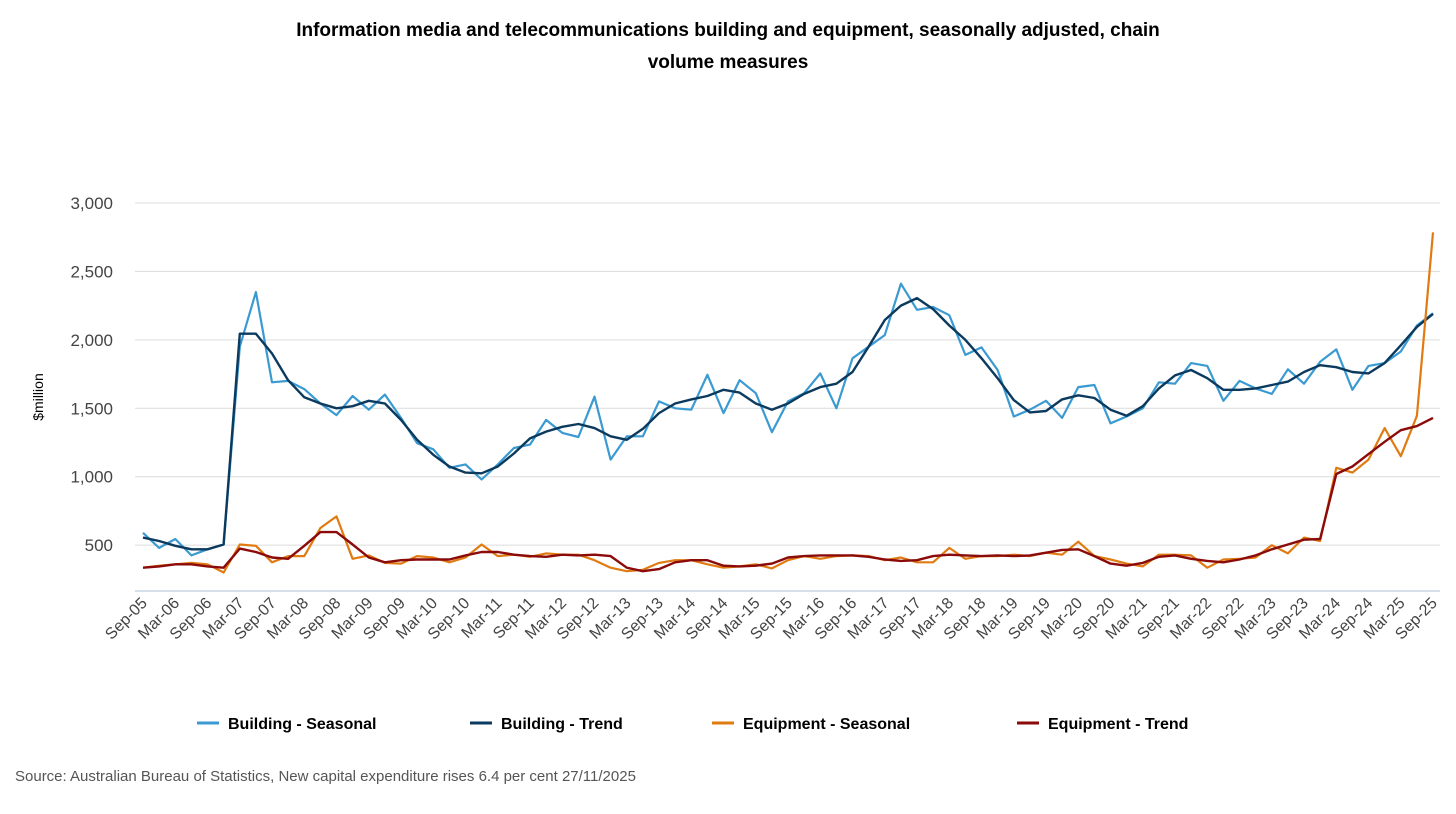 This screenshot has height=814, width=1456. Describe the element at coordinates (91, 374) in the screenshot. I see `y-axis-ticks: 500 1,000 1,500 2,000 2,500 3,000` at that location.